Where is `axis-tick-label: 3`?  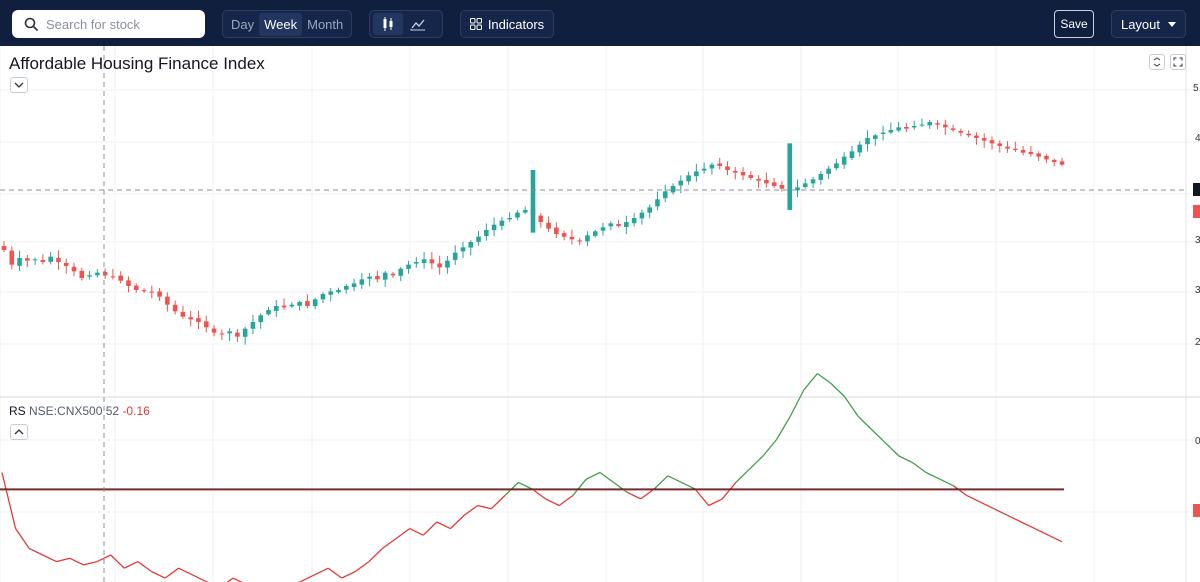
axis-tick-label: 3 is located at coordinates (1197, 240).